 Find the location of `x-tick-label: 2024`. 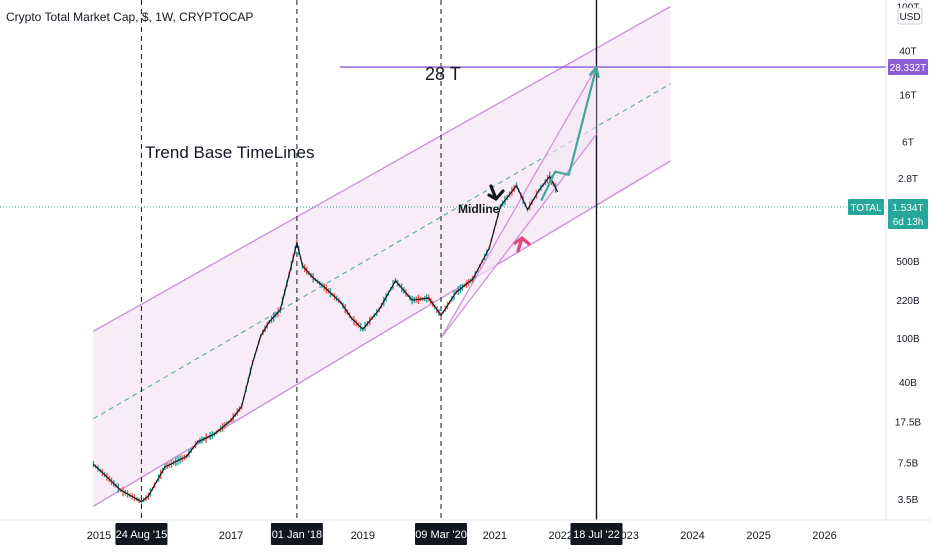

x-tick-label: 2024 is located at coordinates (692, 536).